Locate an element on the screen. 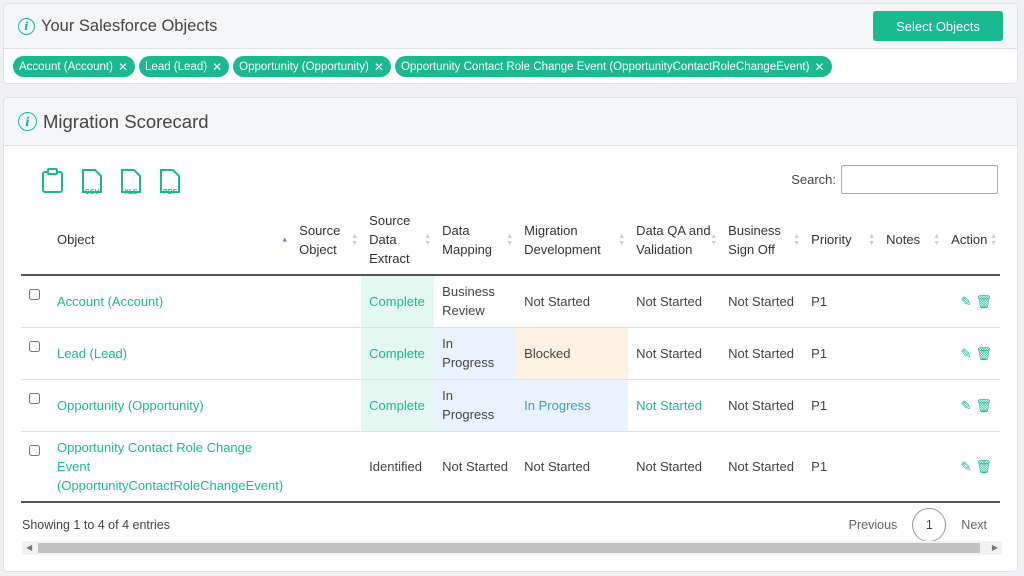 This screenshot has width=1024, height=576. column-header-action: Action ▲ ▼ is located at coordinates (971, 240).